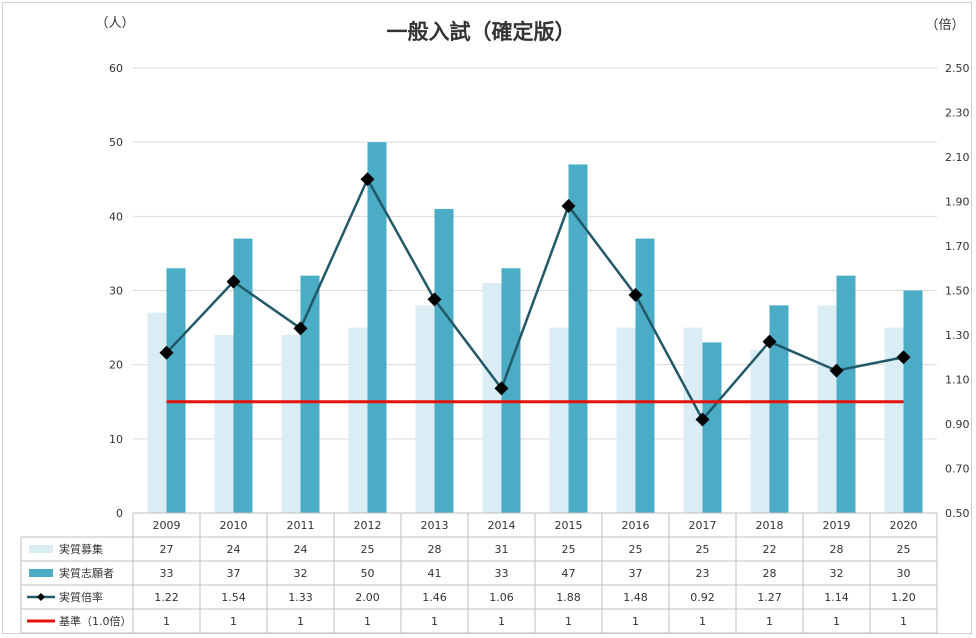 Image resolution: width=976 pixels, height=638 pixels. Describe the element at coordinates (434, 597) in the screenshot. I see `data-label: 1.46` at that location.